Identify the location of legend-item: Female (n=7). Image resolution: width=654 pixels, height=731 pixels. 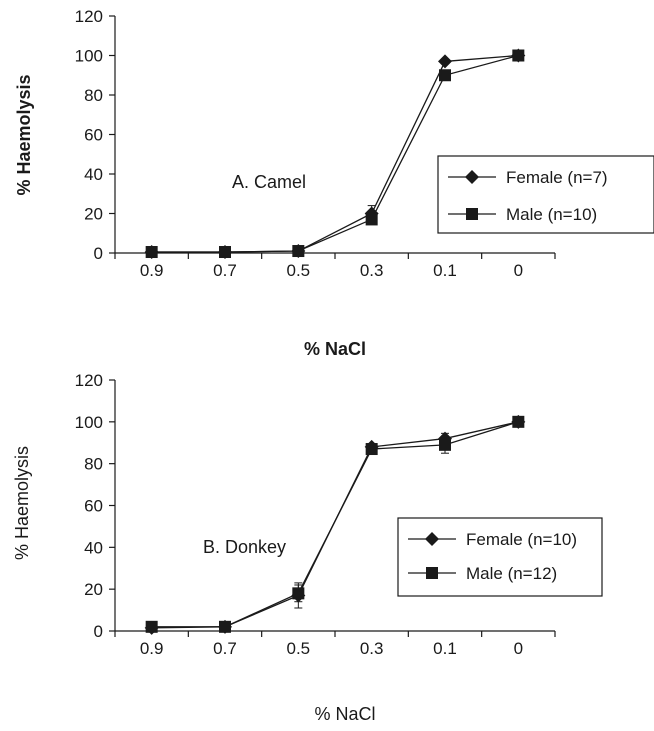
(528, 177).